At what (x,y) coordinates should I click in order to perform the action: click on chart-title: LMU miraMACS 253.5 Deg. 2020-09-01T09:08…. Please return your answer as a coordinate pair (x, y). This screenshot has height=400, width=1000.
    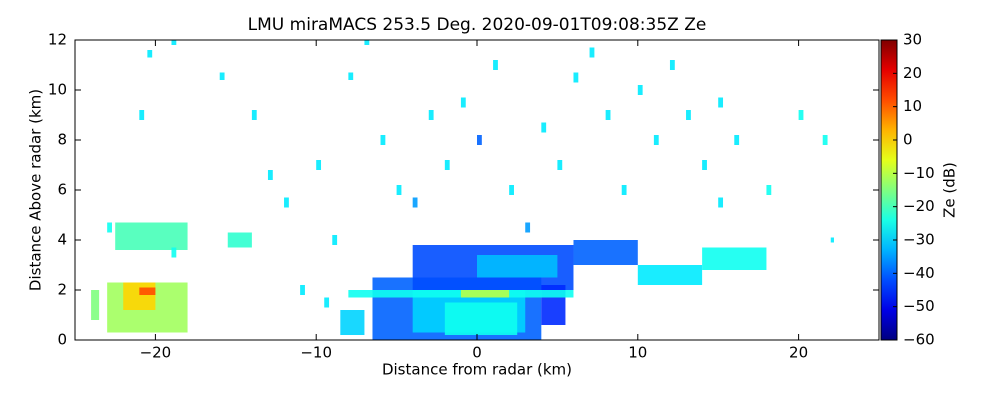
    Looking at the image, I should click on (477, 25).